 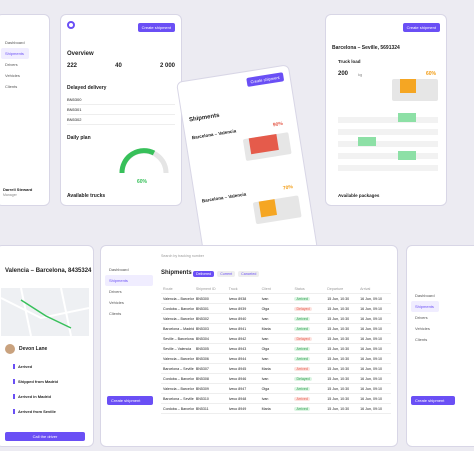 I want to click on cell-text: BN5302, so click(x=202, y=318).